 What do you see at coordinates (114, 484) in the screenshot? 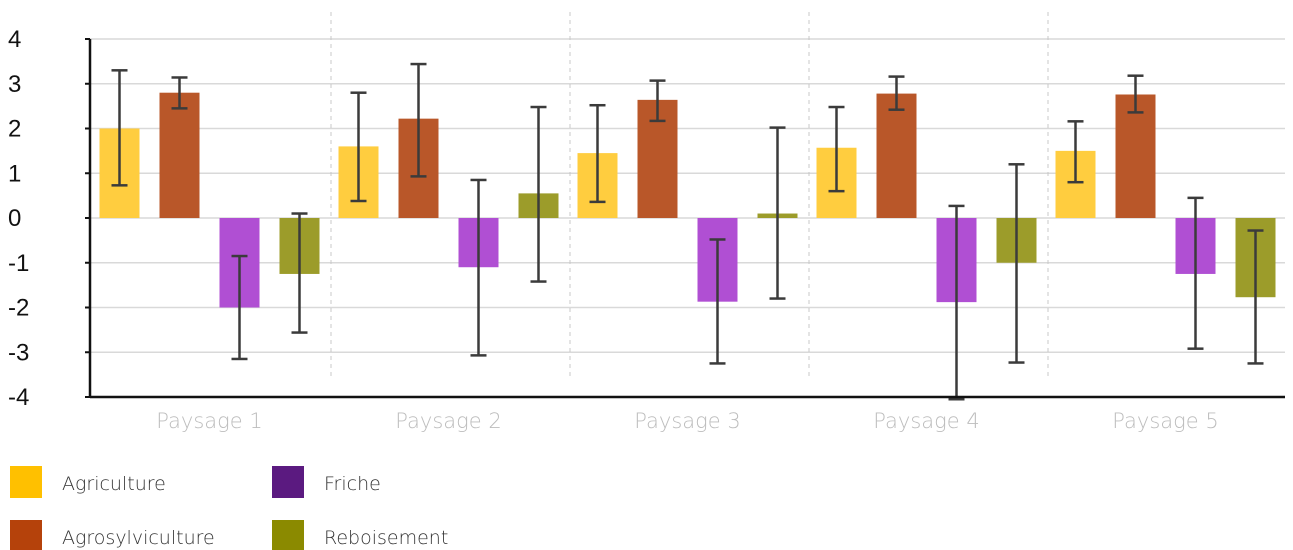
I see `legend-label: Agriculture` at bounding box center [114, 484].